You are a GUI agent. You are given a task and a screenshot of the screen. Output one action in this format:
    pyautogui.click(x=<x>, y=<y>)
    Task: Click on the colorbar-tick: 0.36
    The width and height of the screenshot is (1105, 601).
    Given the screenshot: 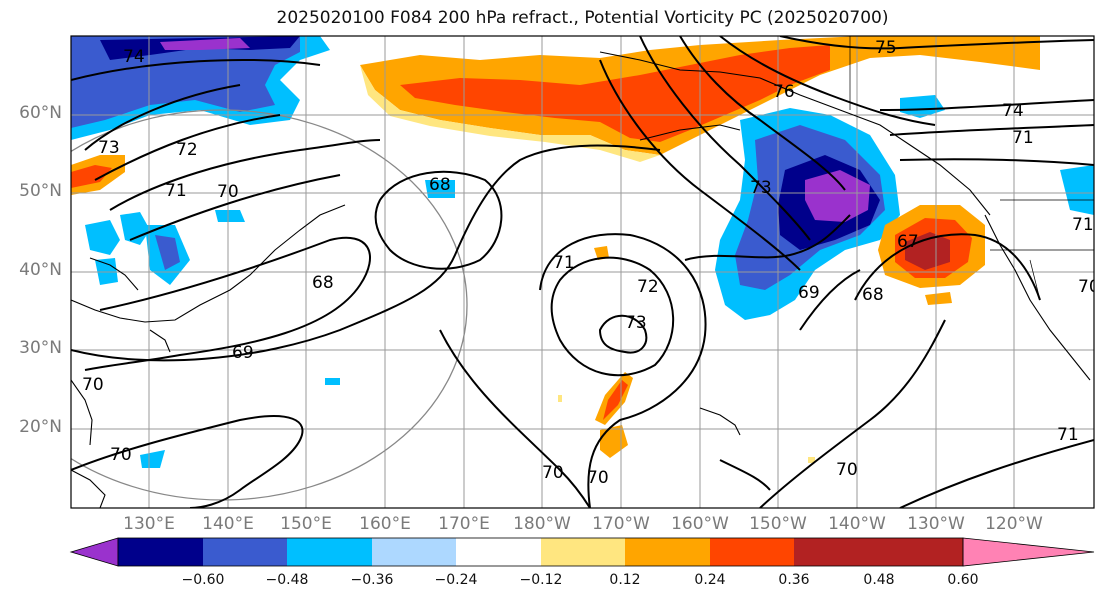 What is the action you would take?
    pyautogui.click(x=794, y=580)
    